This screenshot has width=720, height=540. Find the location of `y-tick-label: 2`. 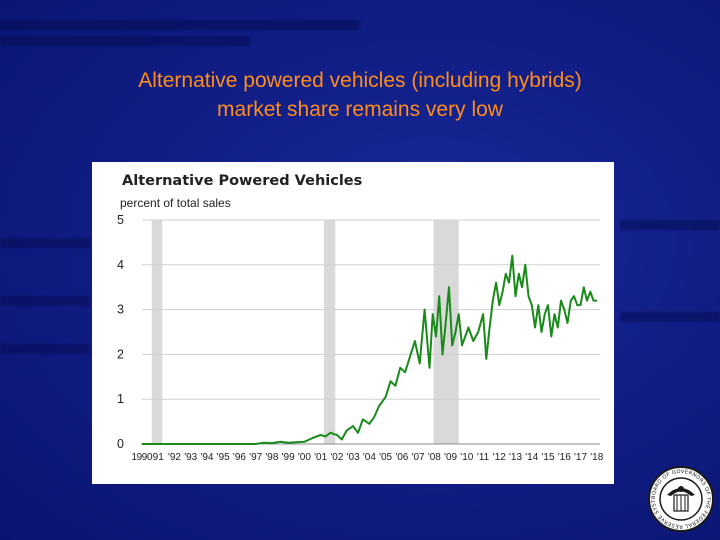

y-tick-label: 2 is located at coordinates (120, 354).